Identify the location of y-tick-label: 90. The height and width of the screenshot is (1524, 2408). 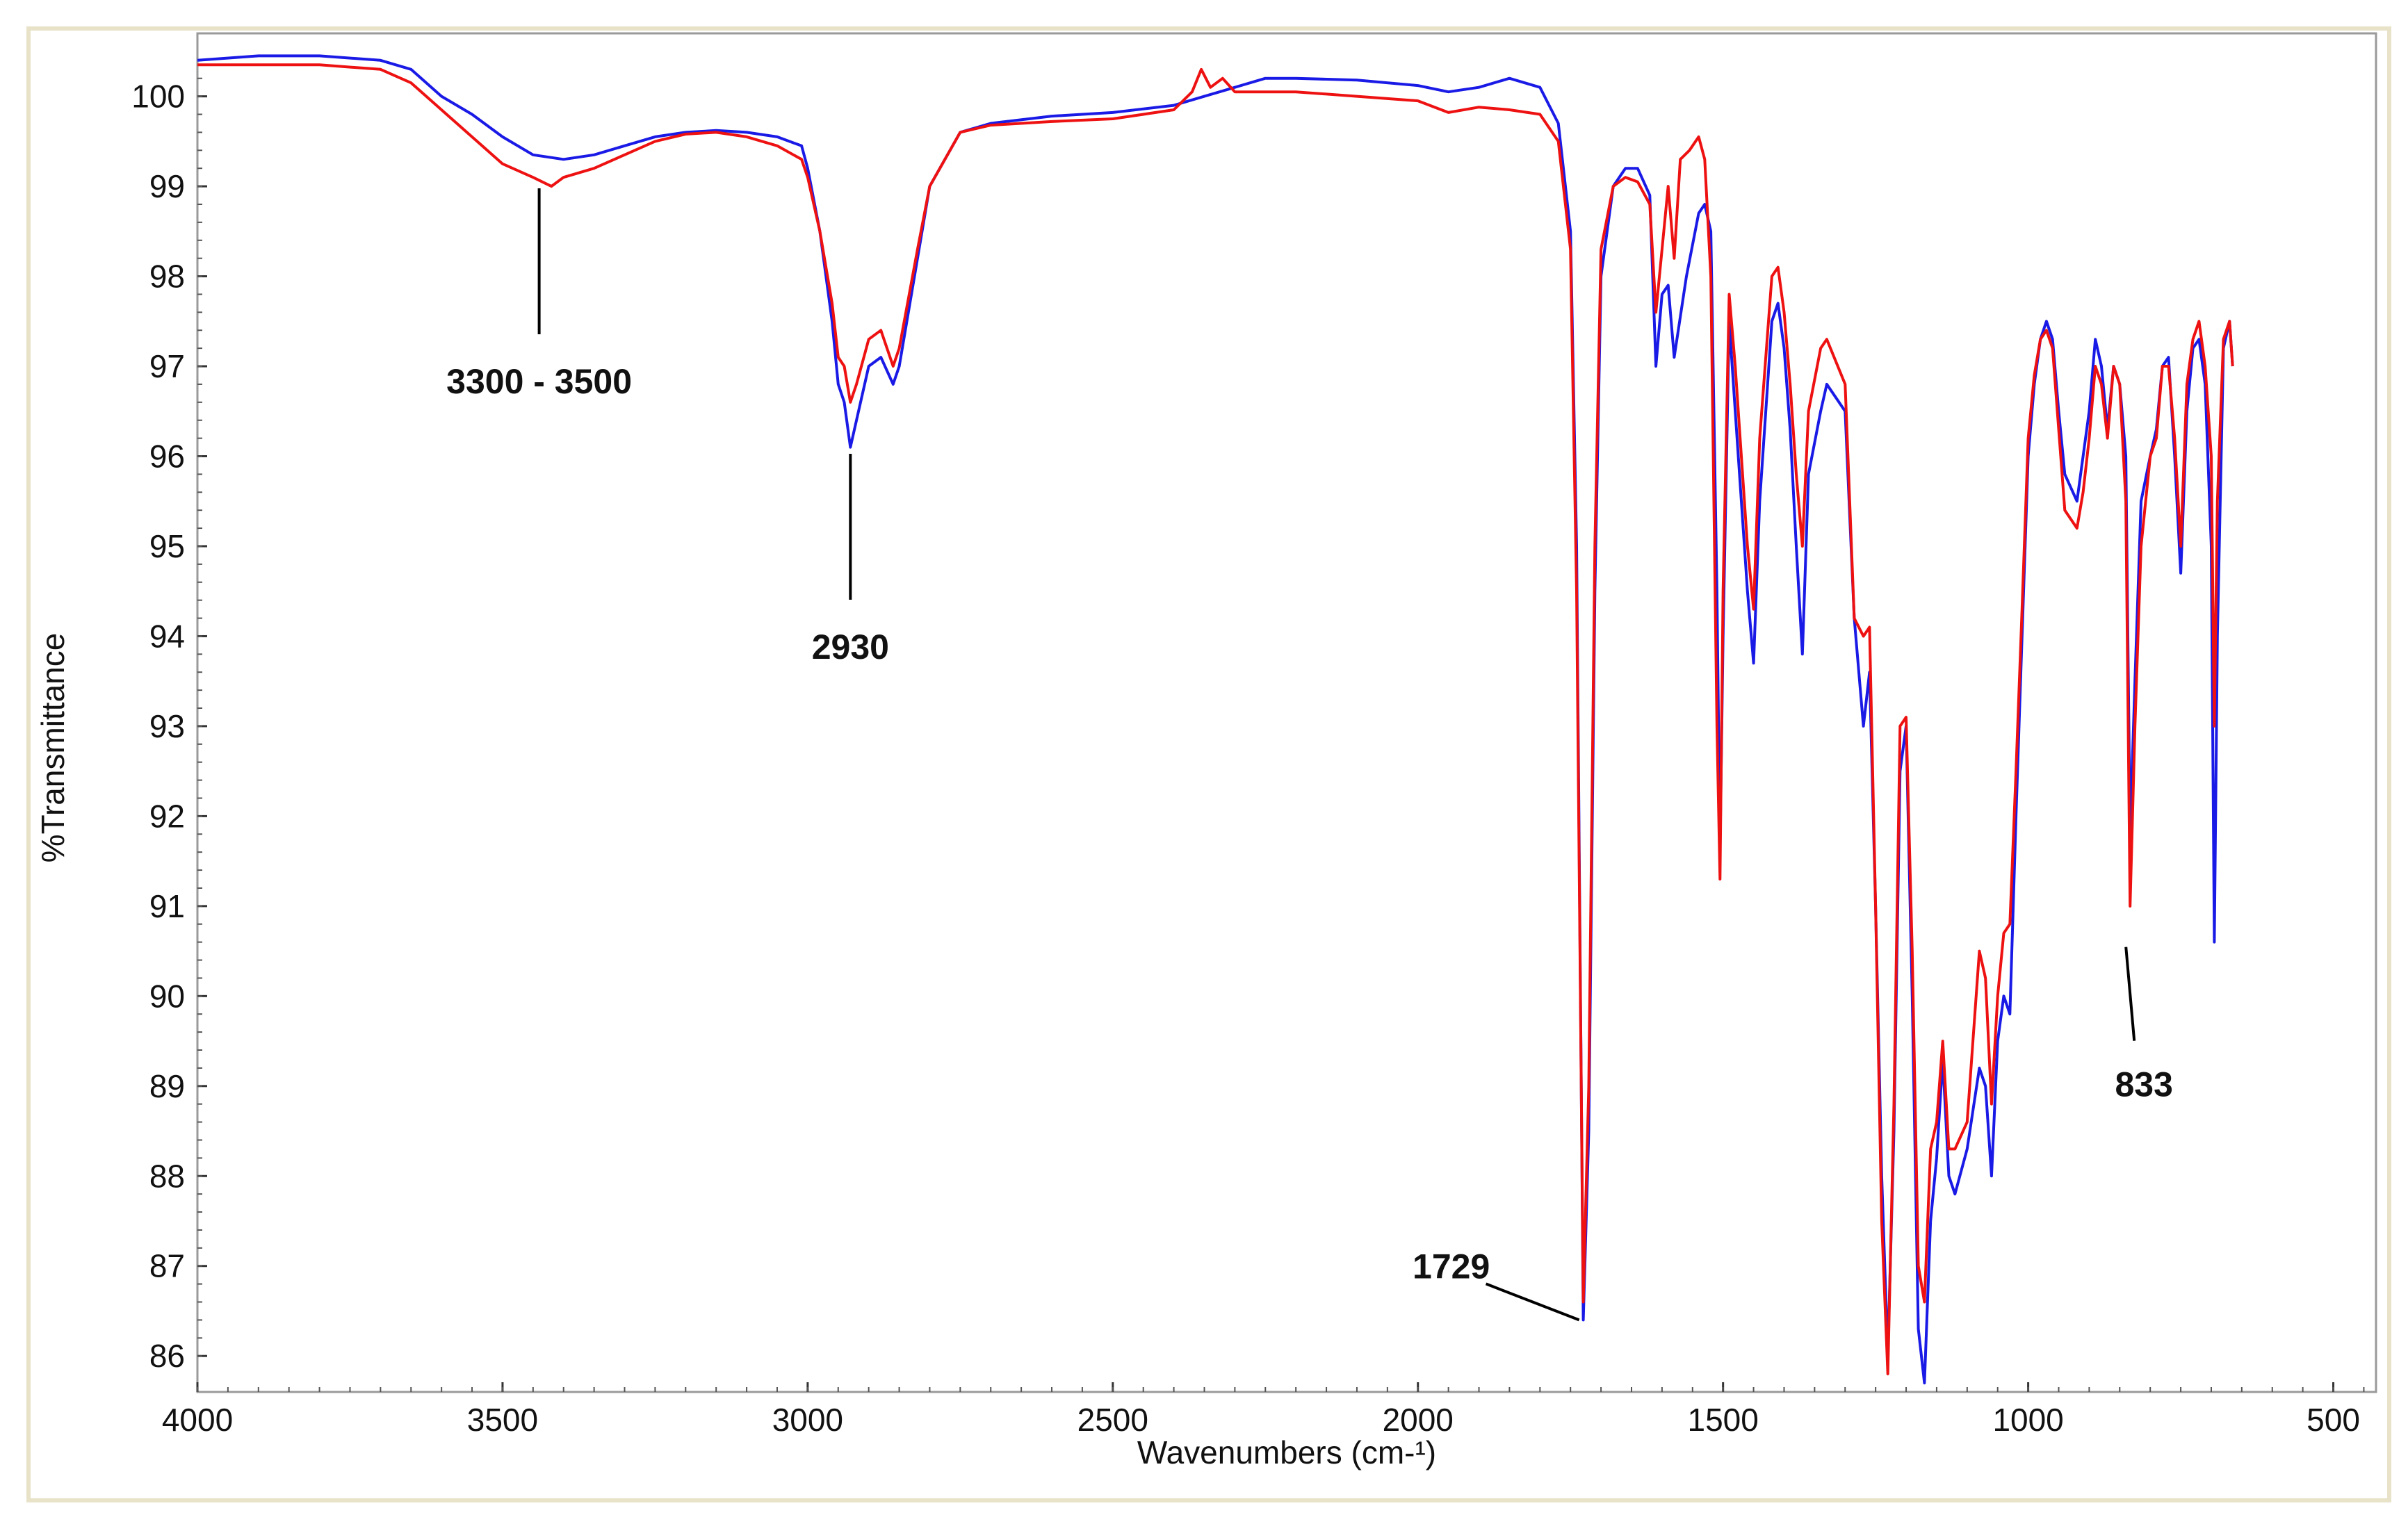
(167, 996).